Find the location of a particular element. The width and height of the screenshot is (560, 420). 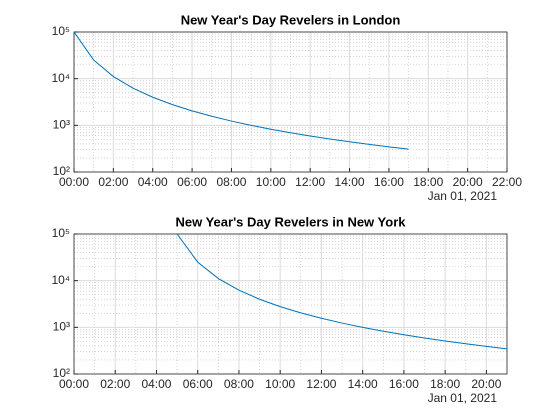

chart-title: New Year's Day Revelers in London is located at coordinates (291, 19).